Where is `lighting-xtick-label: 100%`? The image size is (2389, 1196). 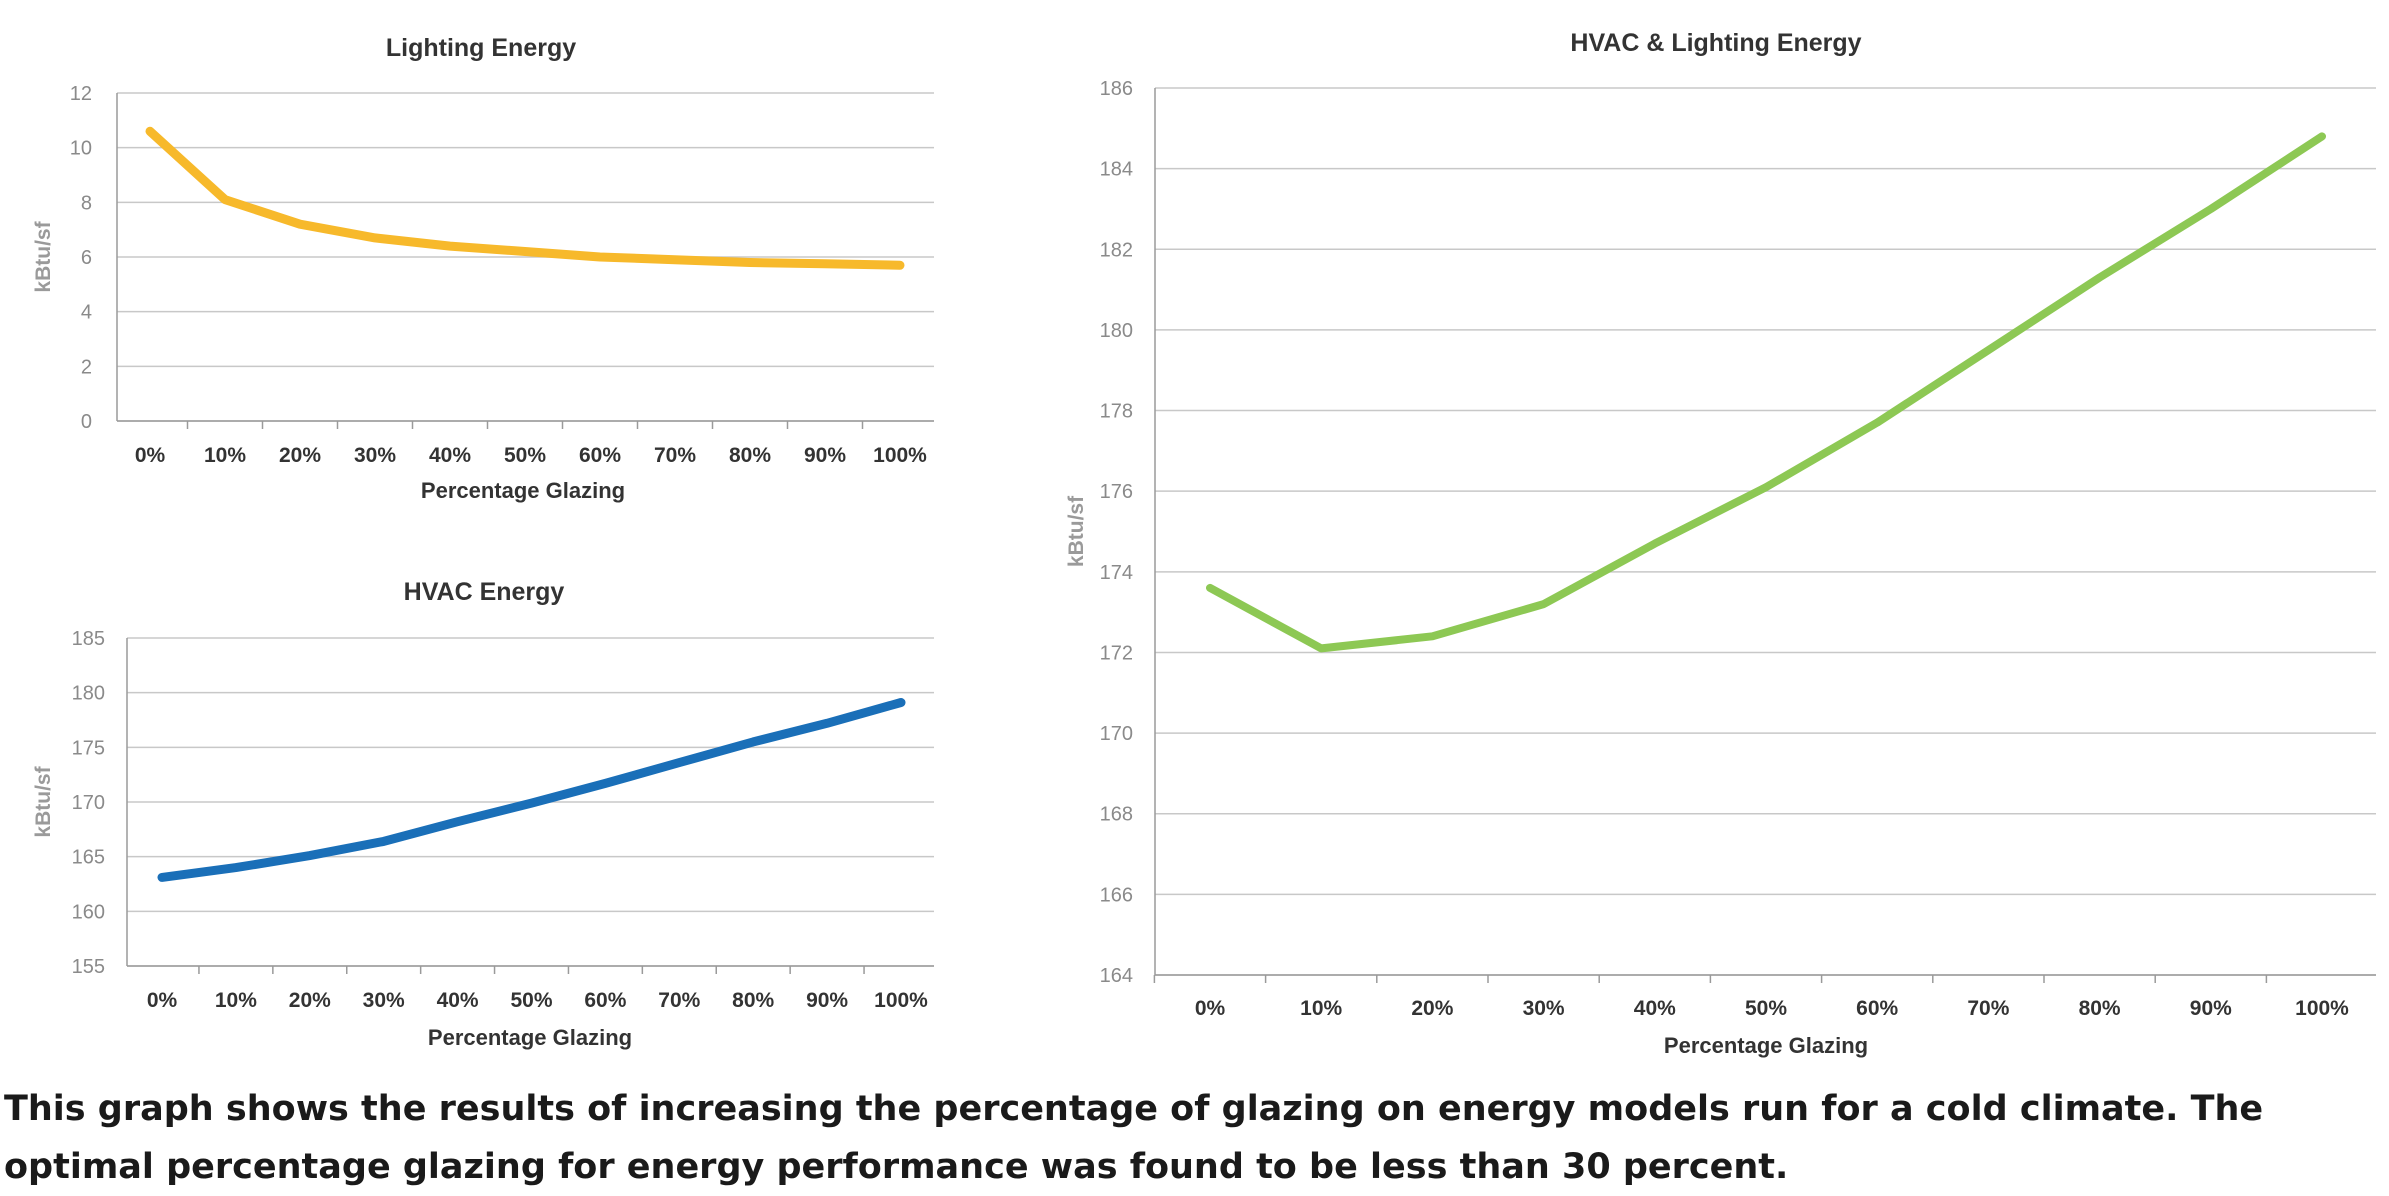
lighting-xtick-label: 100% is located at coordinates (900, 455).